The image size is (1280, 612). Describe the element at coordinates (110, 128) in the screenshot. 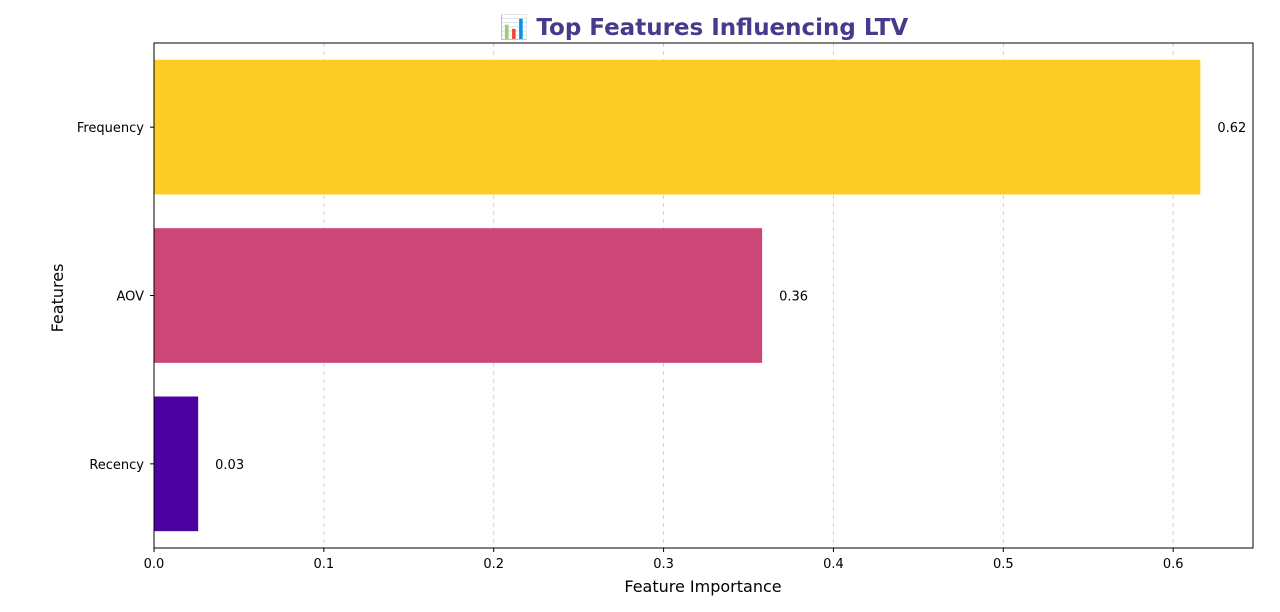

I see `y-tick-label: Frequency` at that location.